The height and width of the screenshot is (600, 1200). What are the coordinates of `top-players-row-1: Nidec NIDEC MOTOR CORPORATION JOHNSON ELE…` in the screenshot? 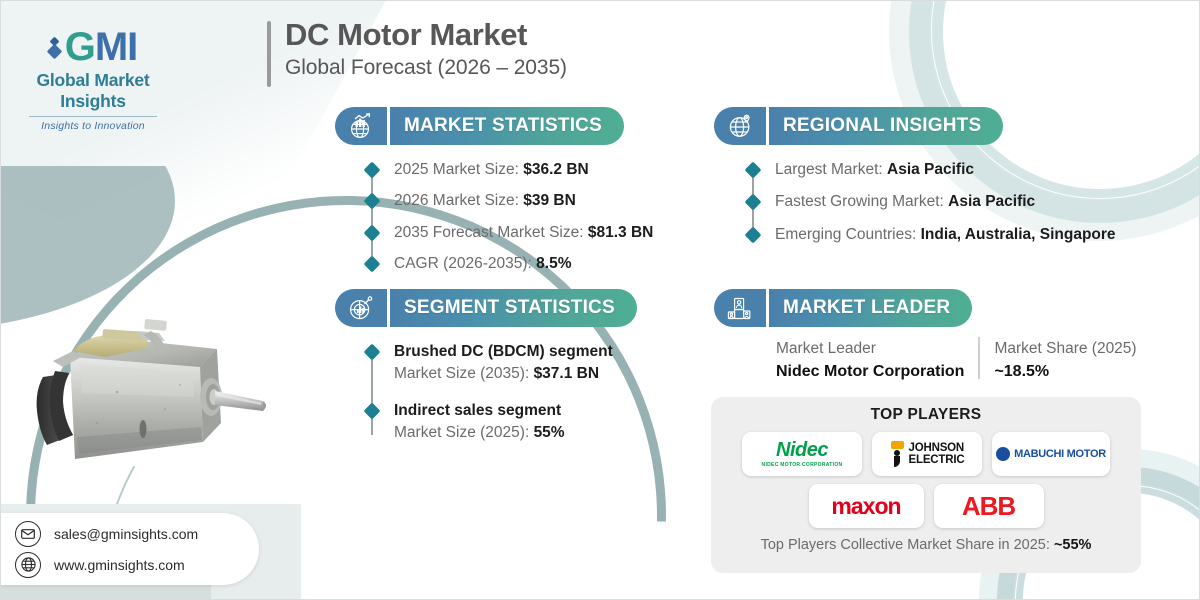 It's located at (926, 454).